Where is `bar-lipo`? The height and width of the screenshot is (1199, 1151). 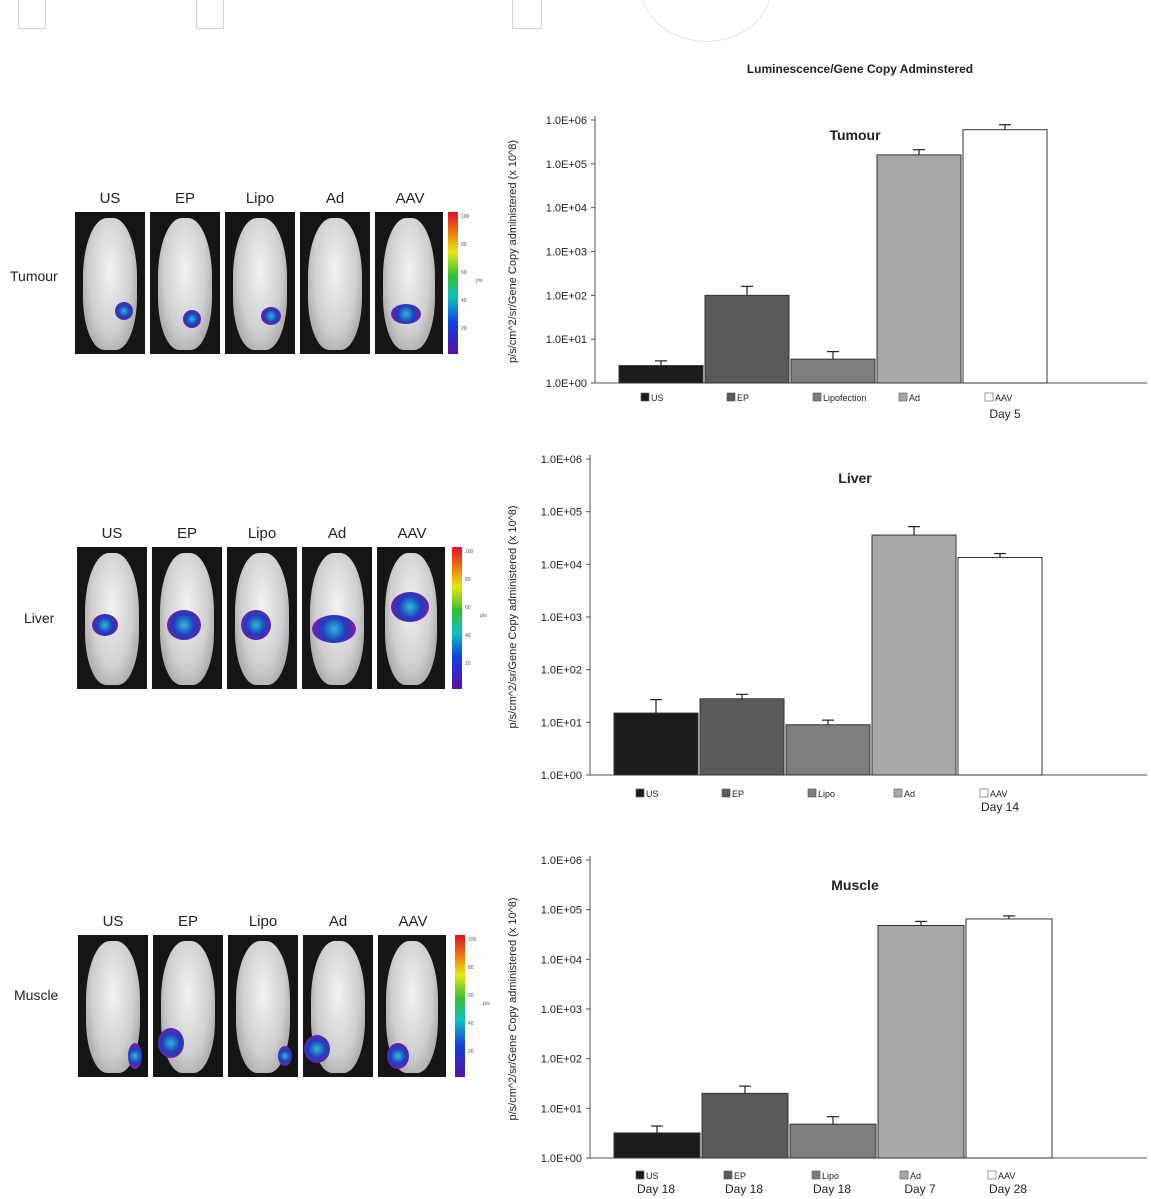 bar-lipo is located at coordinates (828, 750).